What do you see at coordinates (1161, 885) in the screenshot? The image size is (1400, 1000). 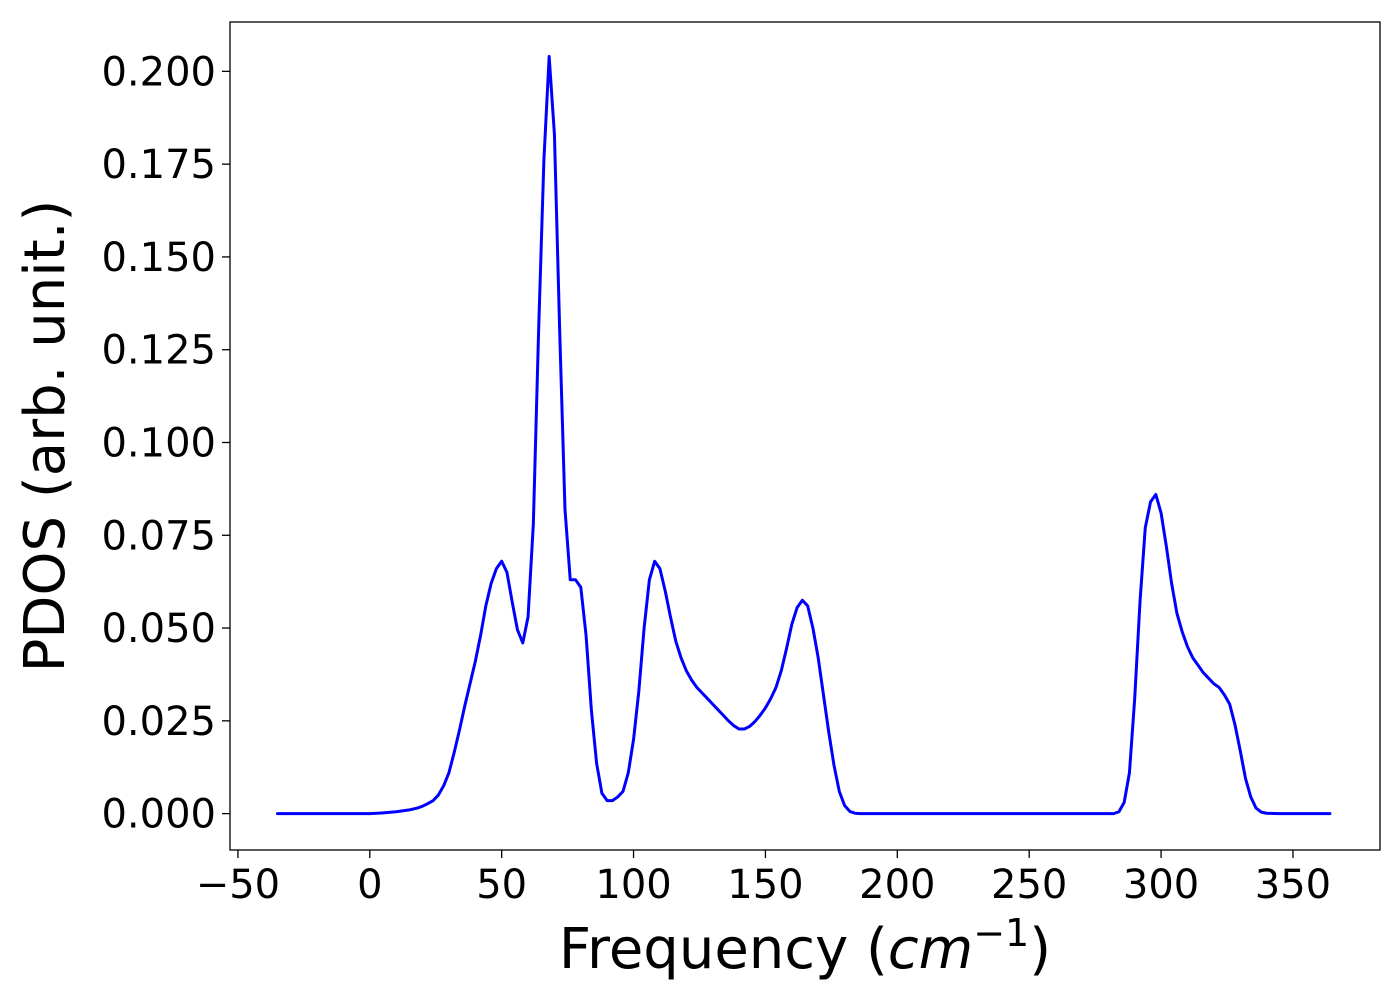 I see `x-tick-label: 300` at bounding box center [1161, 885].